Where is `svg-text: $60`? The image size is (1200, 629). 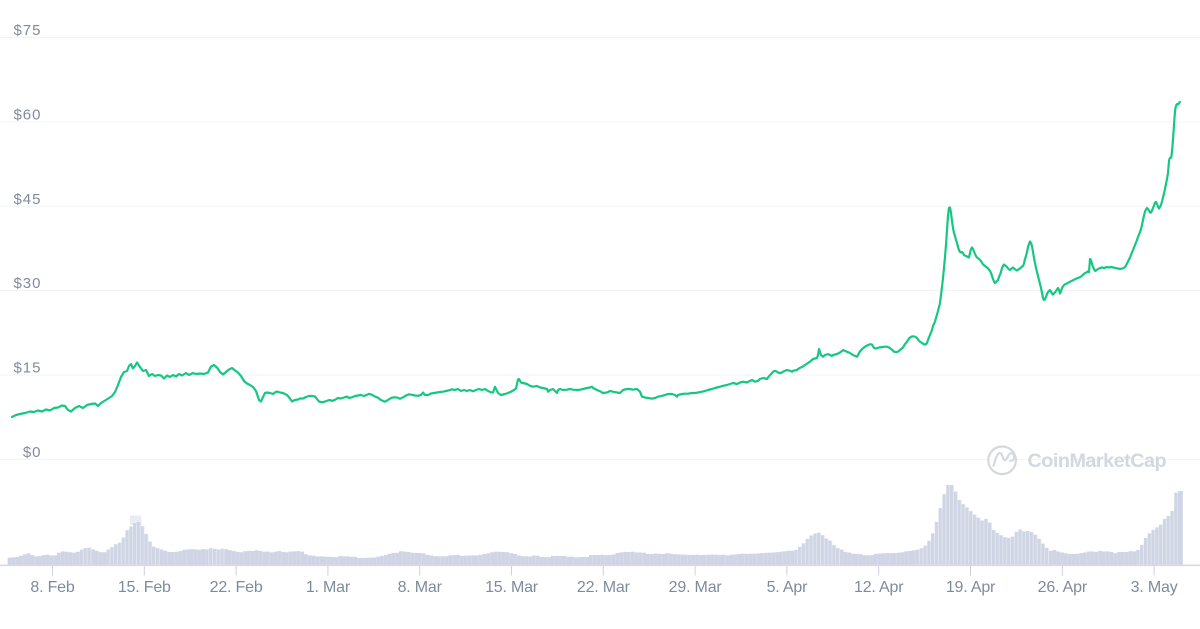
svg-text: $60 is located at coordinates (27, 114).